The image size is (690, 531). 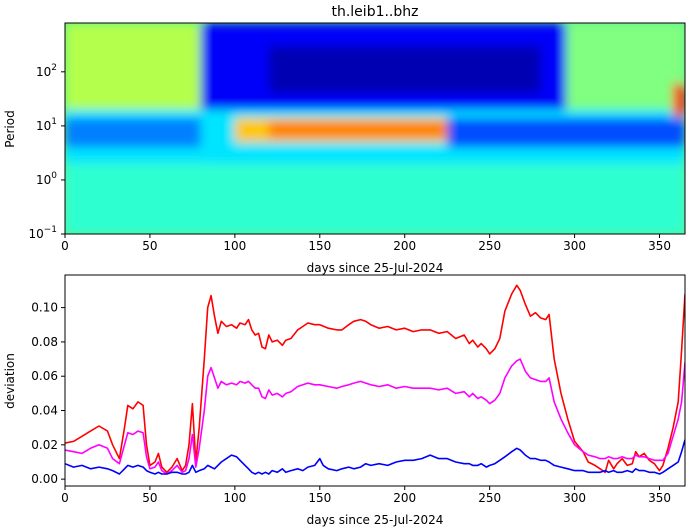 I want to click on heatmap-x-ticks: 0 50 100 150 200 250 300 350, so click(x=366, y=243).